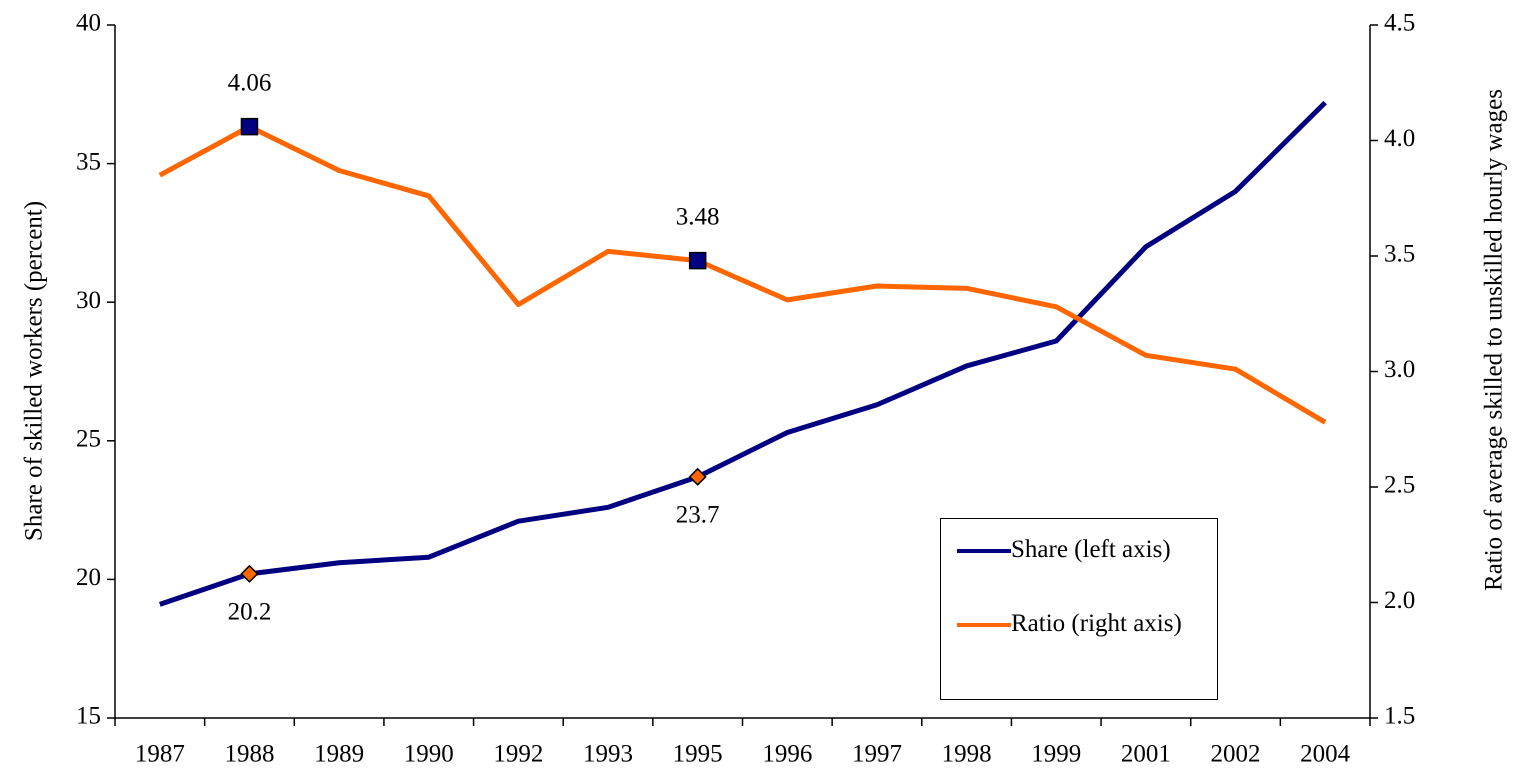 This screenshot has height=783, width=1518. What do you see at coordinates (1399, 485) in the screenshot?
I see `y2-tick-label: 2.5` at bounding box center [1399, 485].